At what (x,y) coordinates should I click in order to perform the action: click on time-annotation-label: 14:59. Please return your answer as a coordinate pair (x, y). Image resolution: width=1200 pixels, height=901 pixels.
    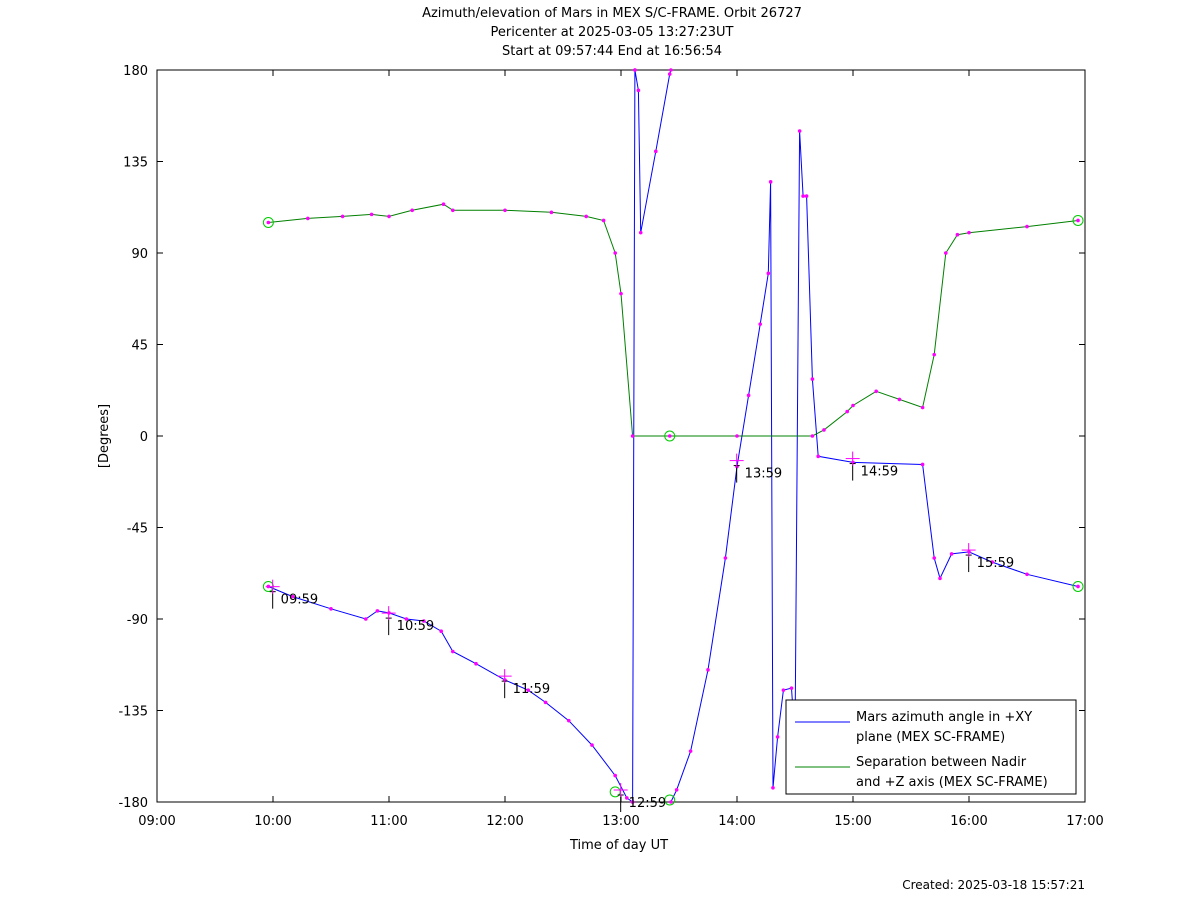
    Looking at the image, I should click on (879, 472).